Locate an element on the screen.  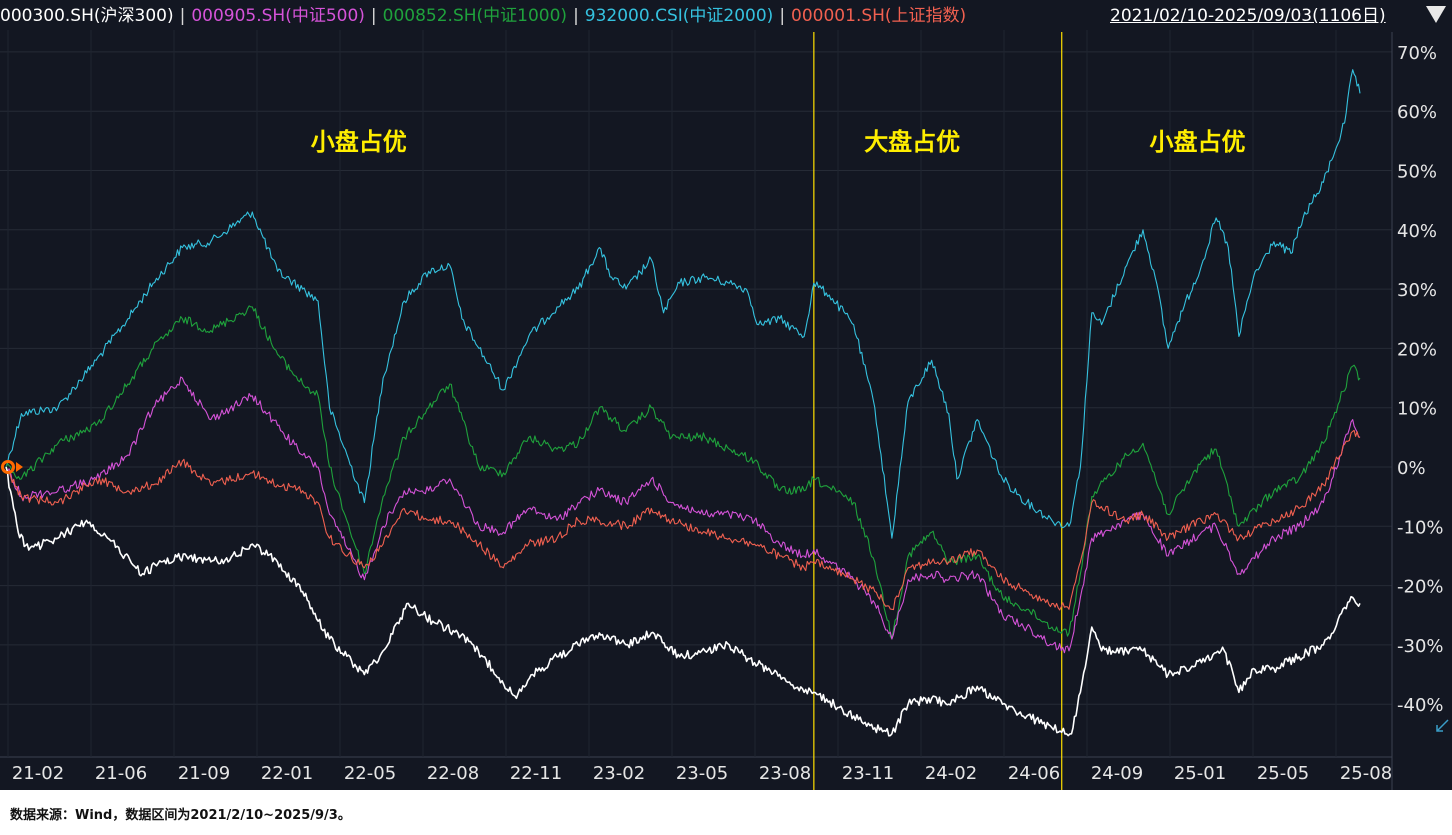
y-tick-label: -40% is located at coordinates (1420, 705).